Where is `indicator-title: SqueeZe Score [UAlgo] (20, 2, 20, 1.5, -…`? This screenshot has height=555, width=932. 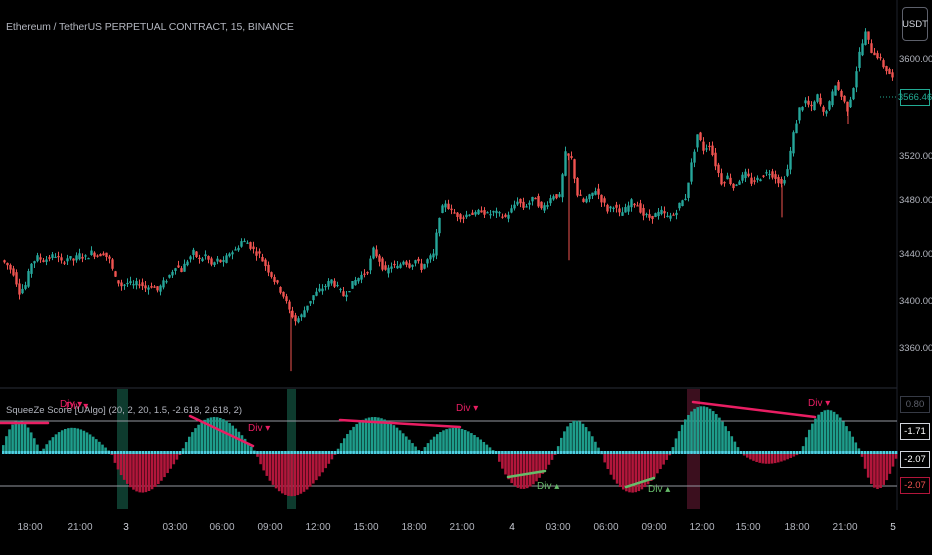 indicator-title: SqueeZe Score [UAlgo] (20, 2, 20, 1.5, -… is located at coordinates (124, 410).